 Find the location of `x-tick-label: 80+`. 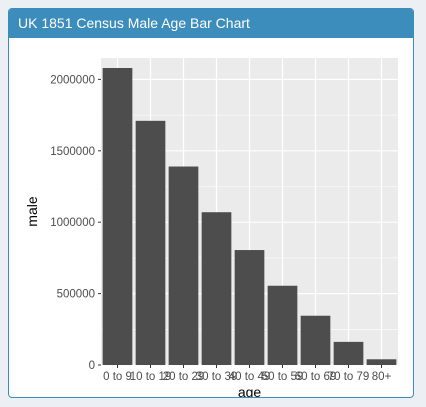

x-tick-label: 80+ is located at coordinates (382, 377).